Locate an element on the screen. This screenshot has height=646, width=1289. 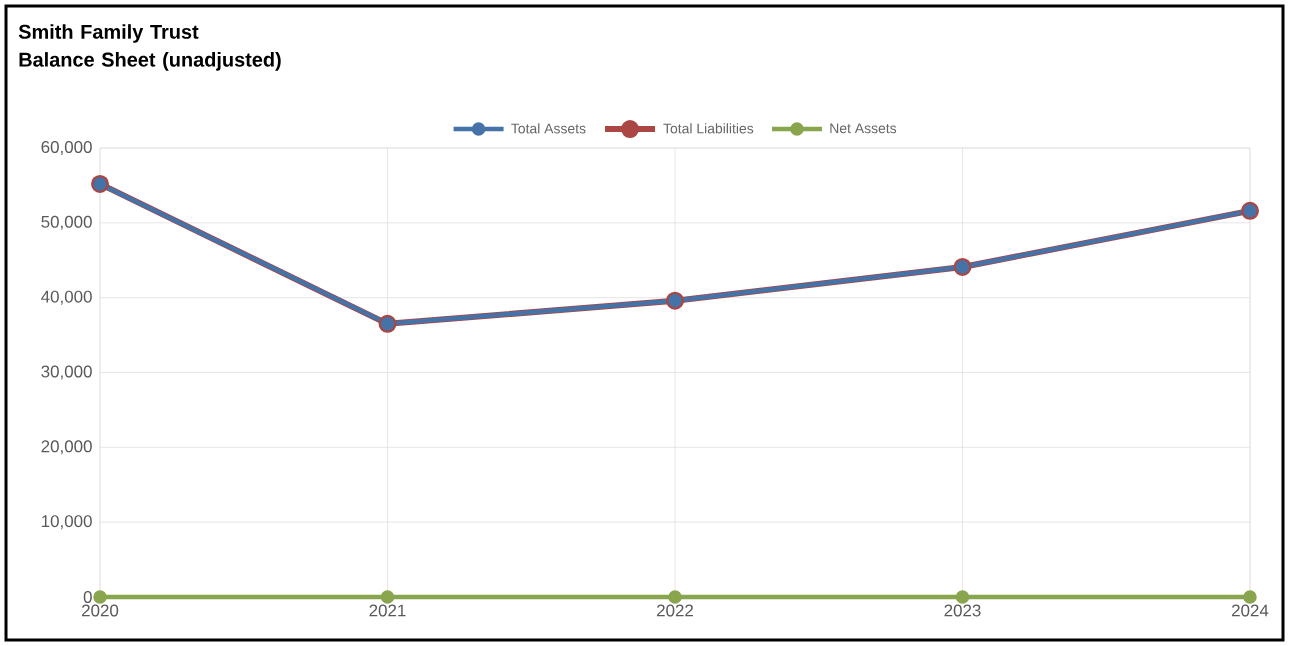
y-tick-label: 30,000 is located at coordinates (66, 372).